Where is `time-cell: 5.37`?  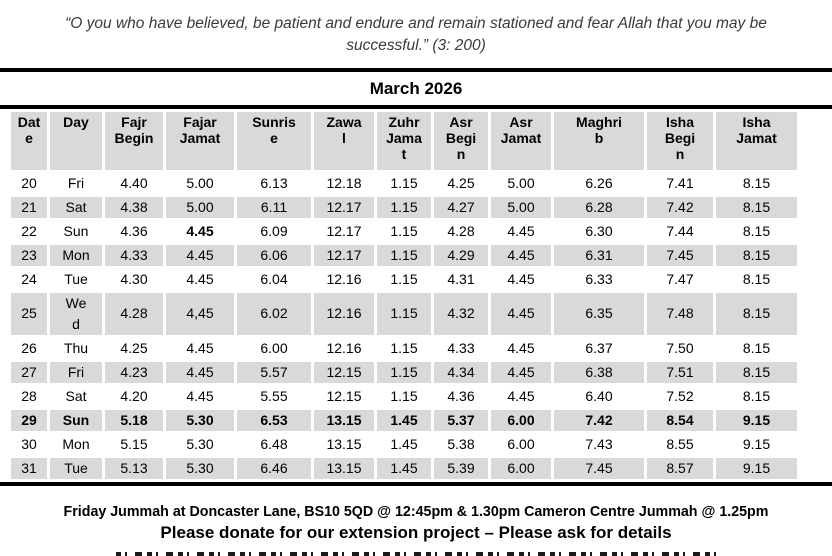 time-cell: 5.37 is located at coordinates (461, 420).